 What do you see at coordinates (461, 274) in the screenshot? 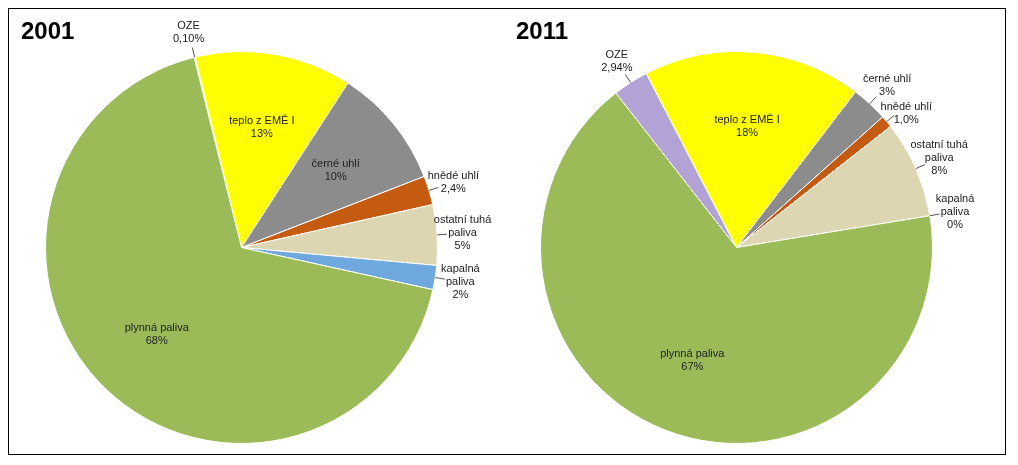
I see `slice-label: kapalná paliva` at bounding box center [461, 274].